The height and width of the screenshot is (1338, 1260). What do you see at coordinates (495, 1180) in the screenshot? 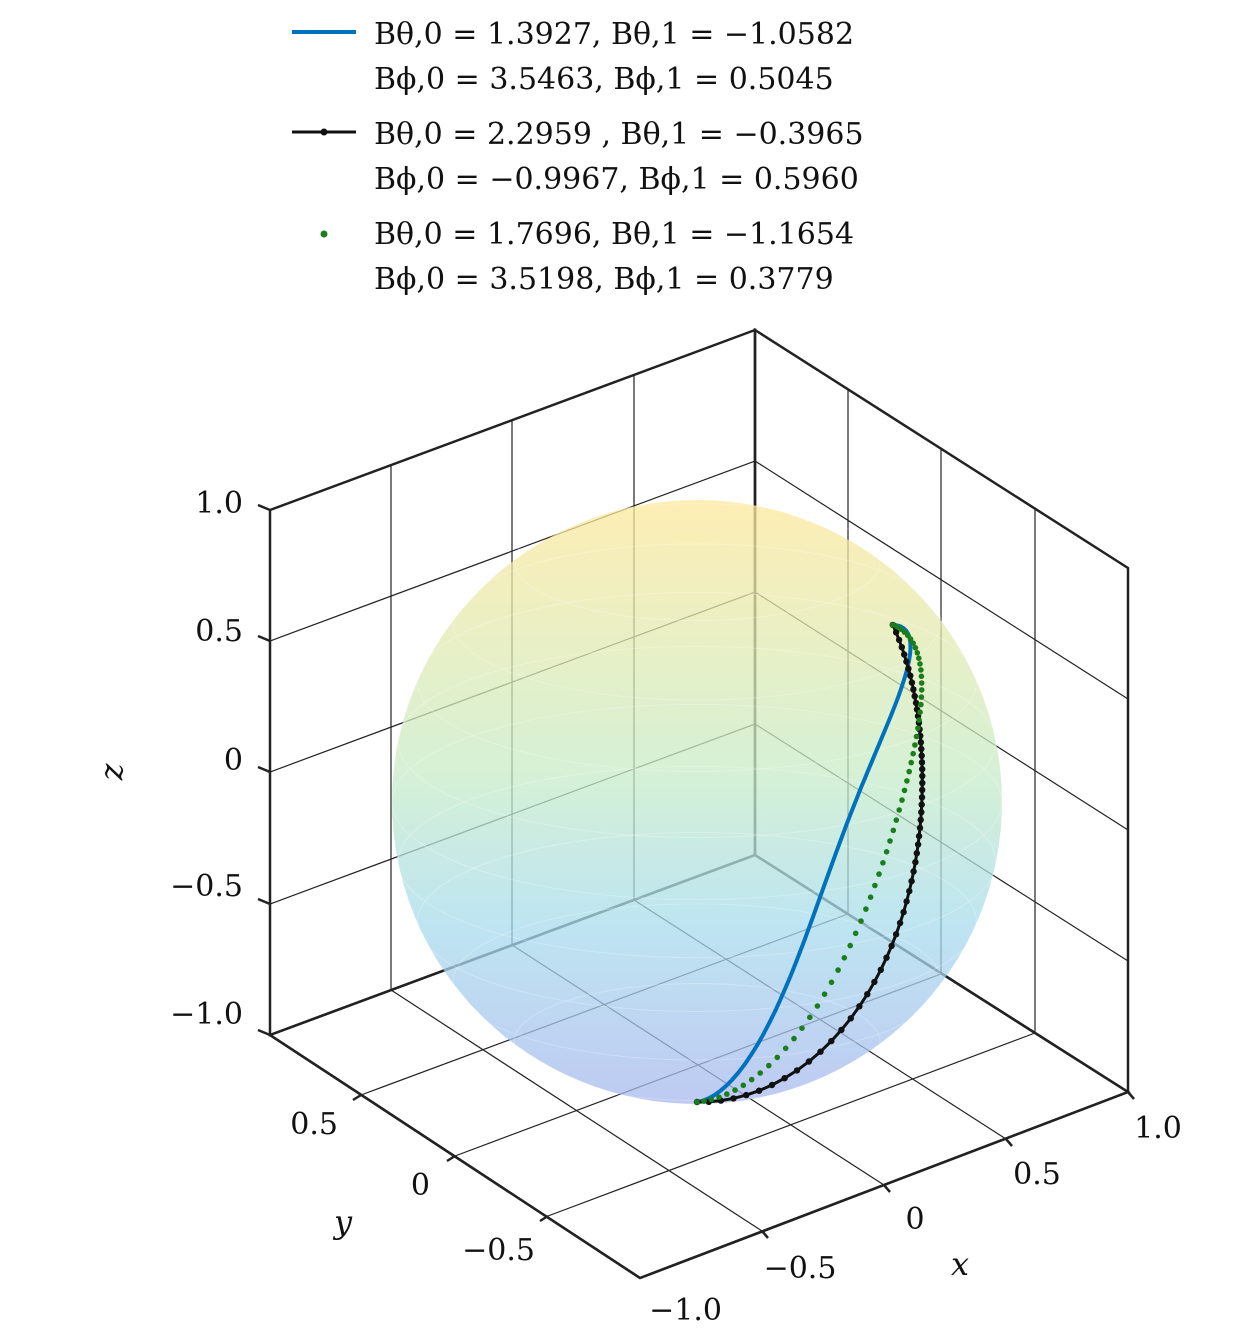
I see `y-axis: 0.5 0 −0.5 −1.0 y` at bounding box center [495, 1180].